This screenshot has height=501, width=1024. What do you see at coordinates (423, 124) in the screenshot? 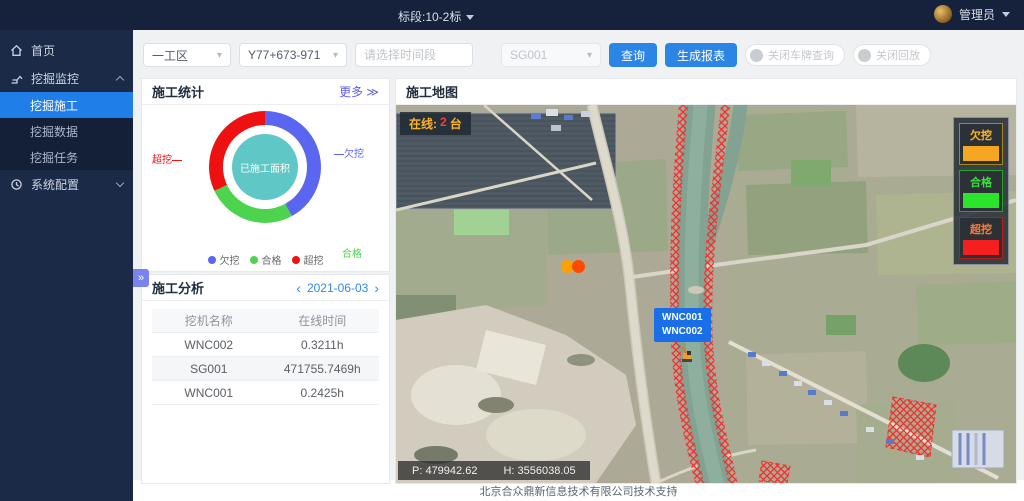
I see `online-label: 在线:` at bounding box center [423, 124].